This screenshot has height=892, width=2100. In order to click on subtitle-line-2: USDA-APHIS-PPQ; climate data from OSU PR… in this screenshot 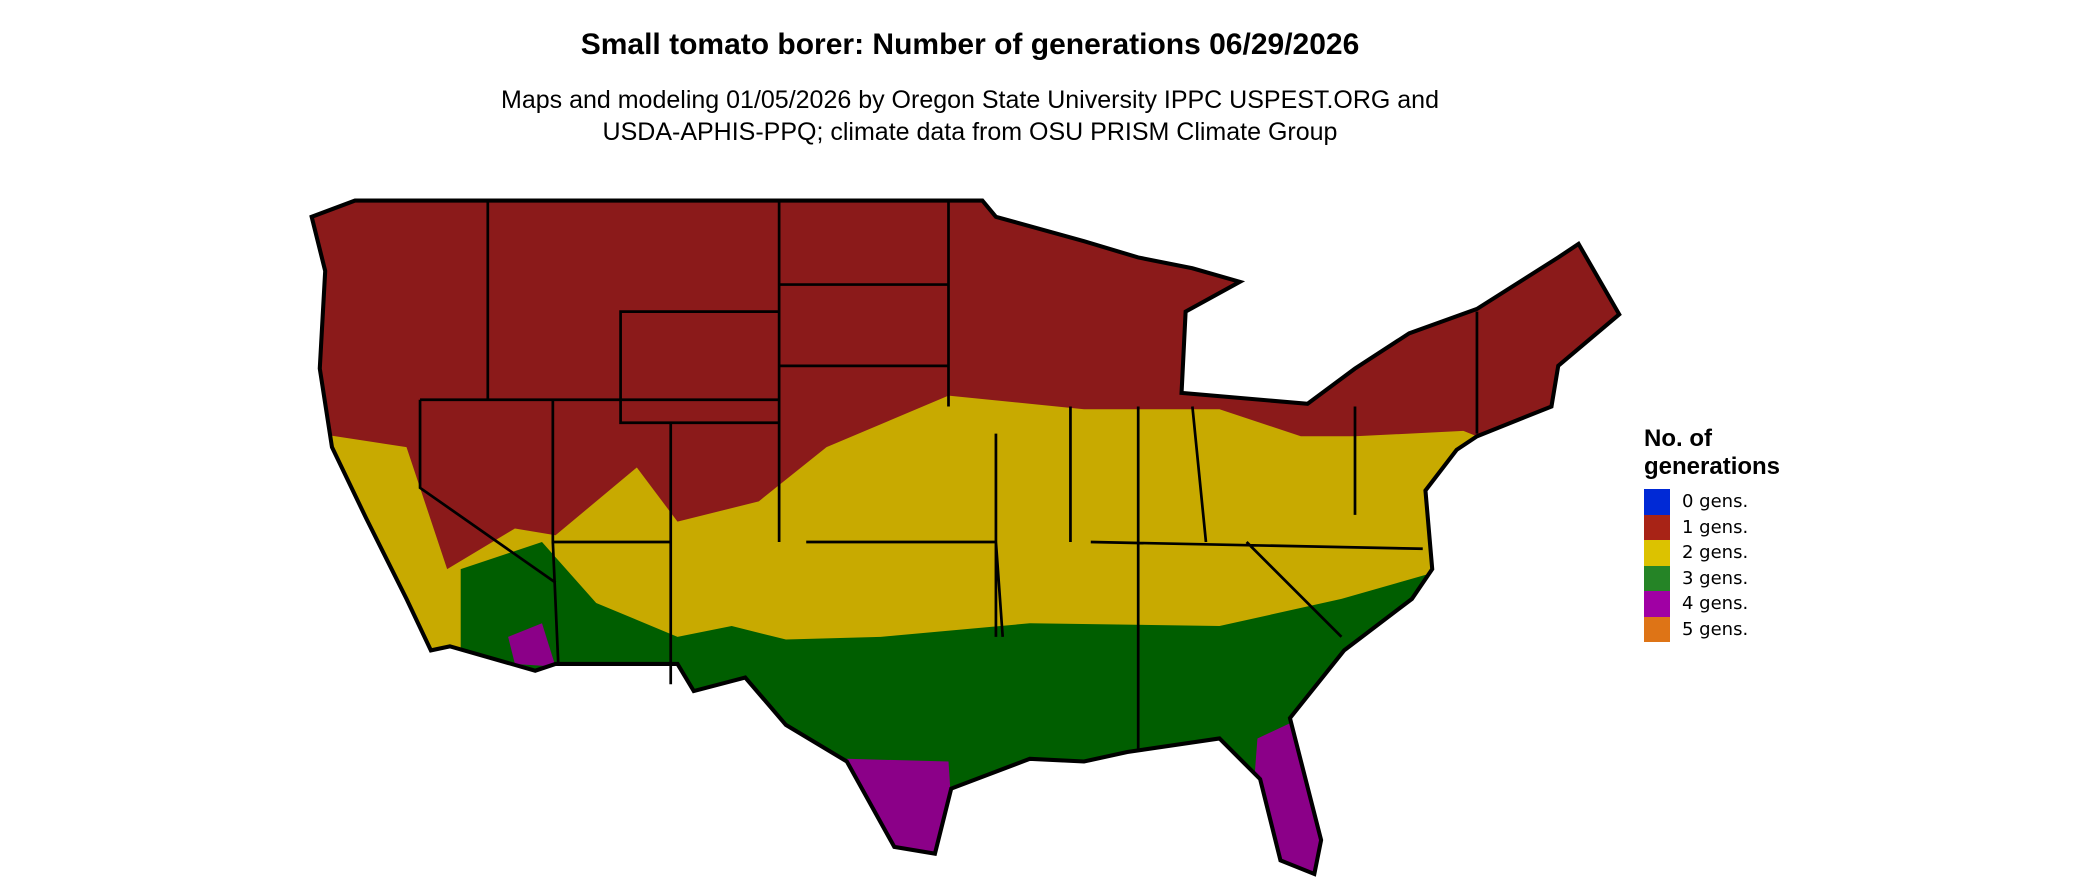, I will do `click(970, 132)`.